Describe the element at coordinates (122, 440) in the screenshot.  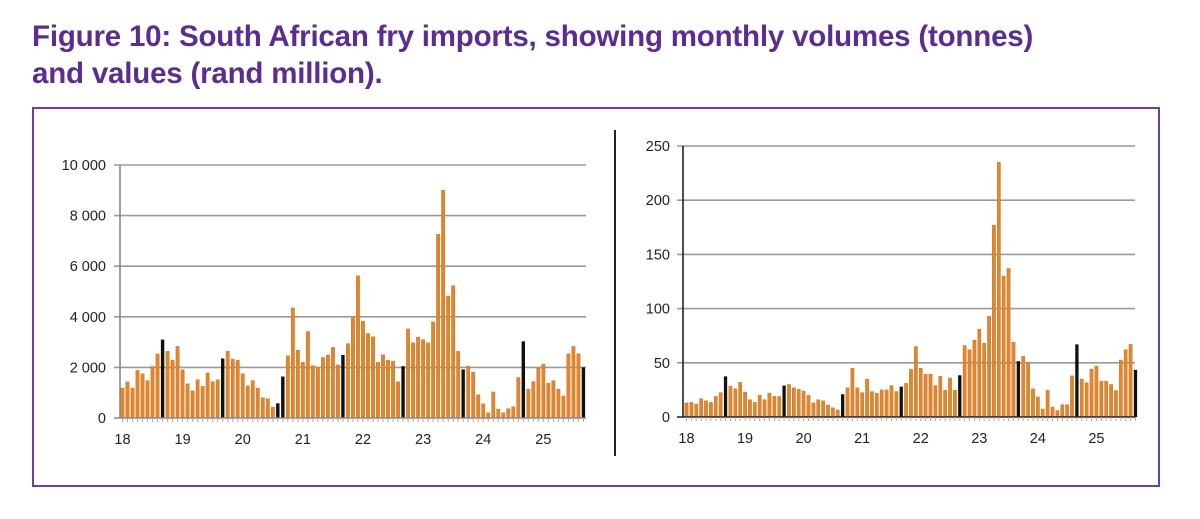
I see `volume-x-tick-label: 18` at that location.